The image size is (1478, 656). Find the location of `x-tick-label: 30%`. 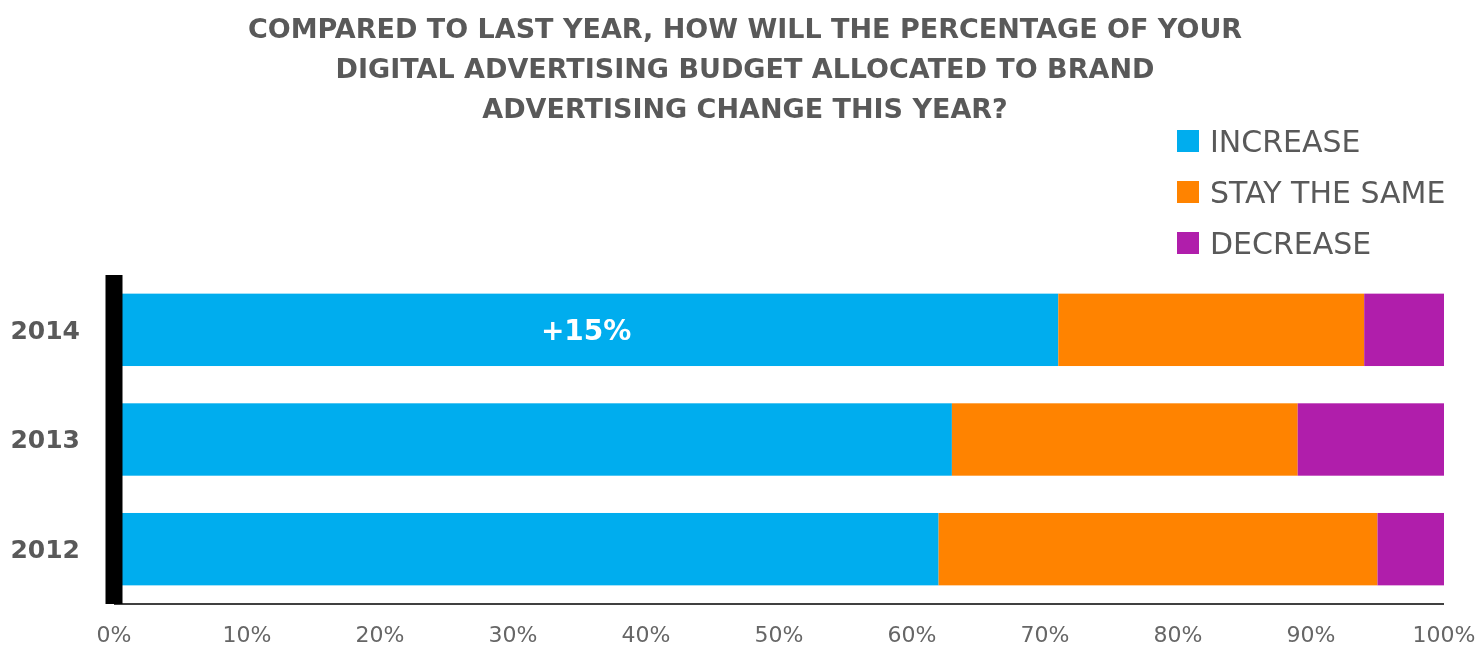

x-tick-label: 30% is located at coordinates (513, 634).